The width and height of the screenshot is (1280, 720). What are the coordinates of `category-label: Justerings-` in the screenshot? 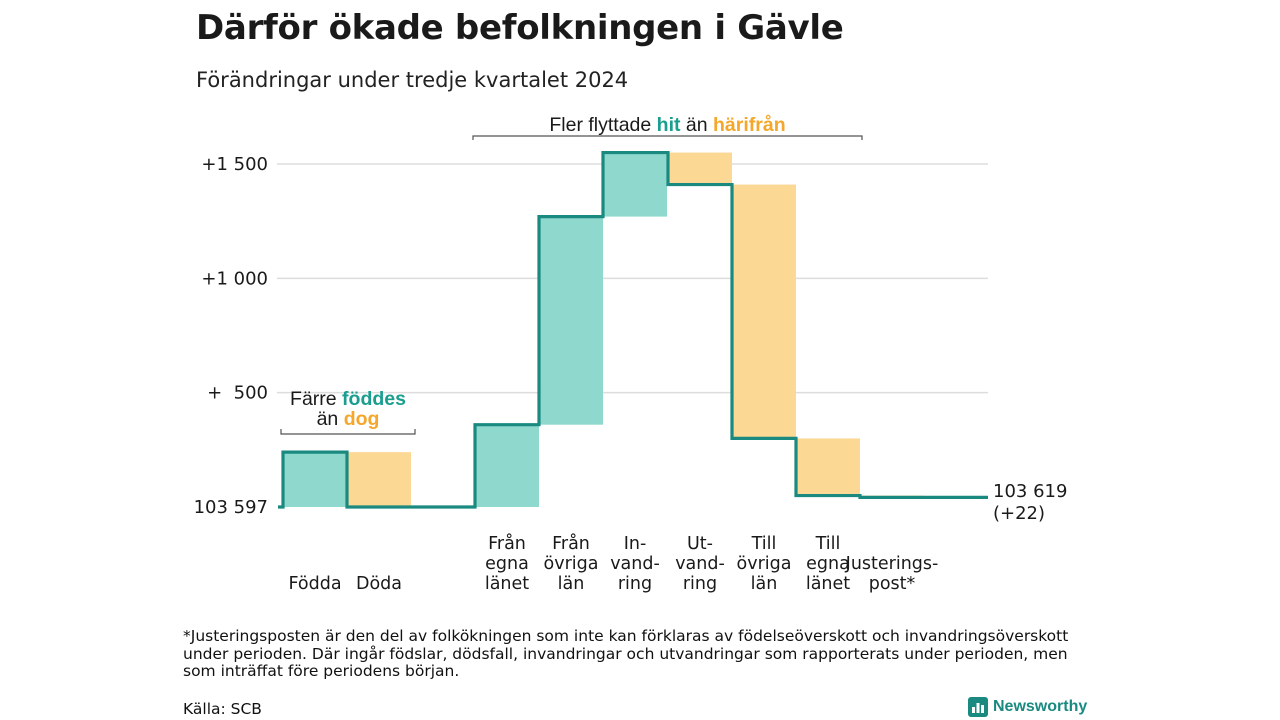 It's located at (892, 564).